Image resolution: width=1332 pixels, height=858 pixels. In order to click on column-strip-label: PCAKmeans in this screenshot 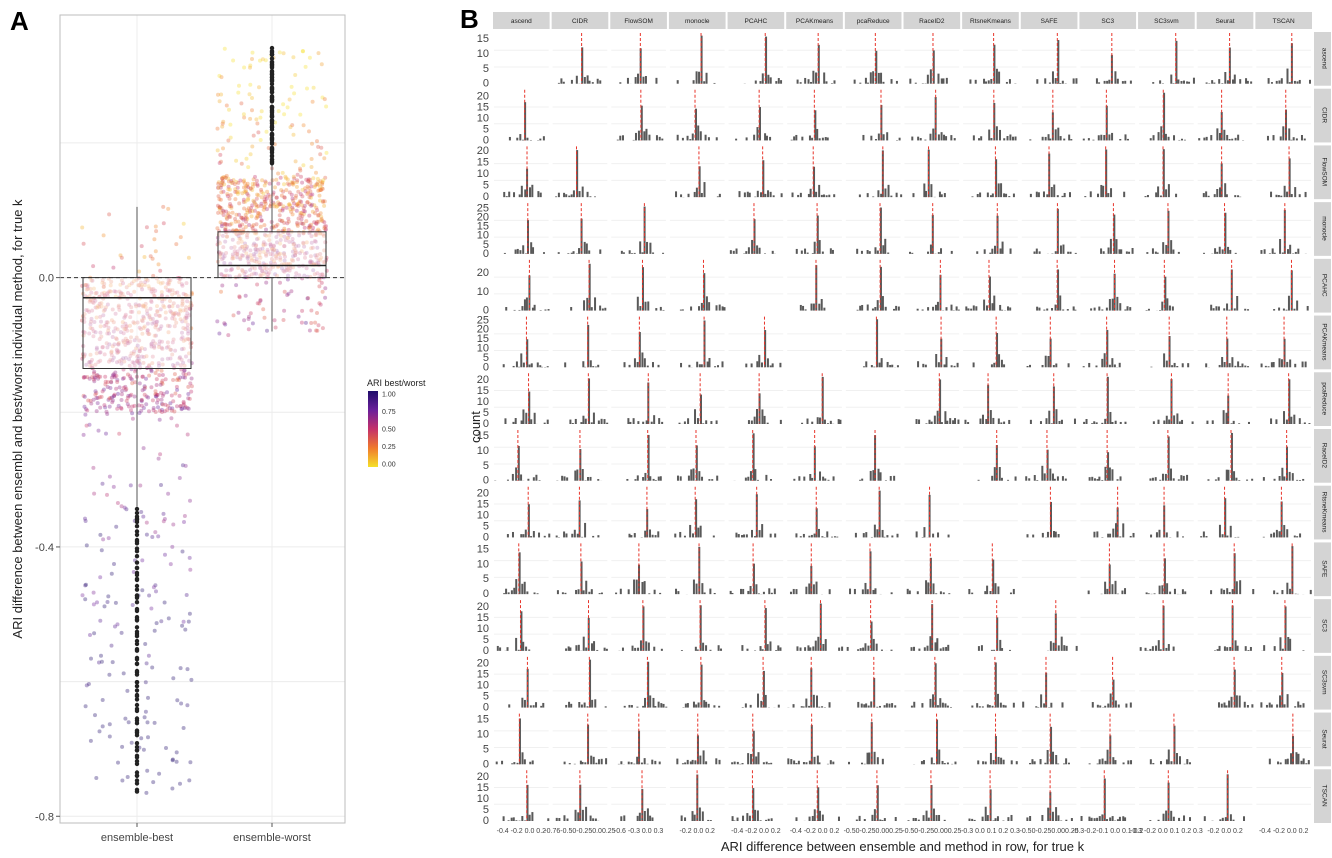, I will do `click(815, 21)`.